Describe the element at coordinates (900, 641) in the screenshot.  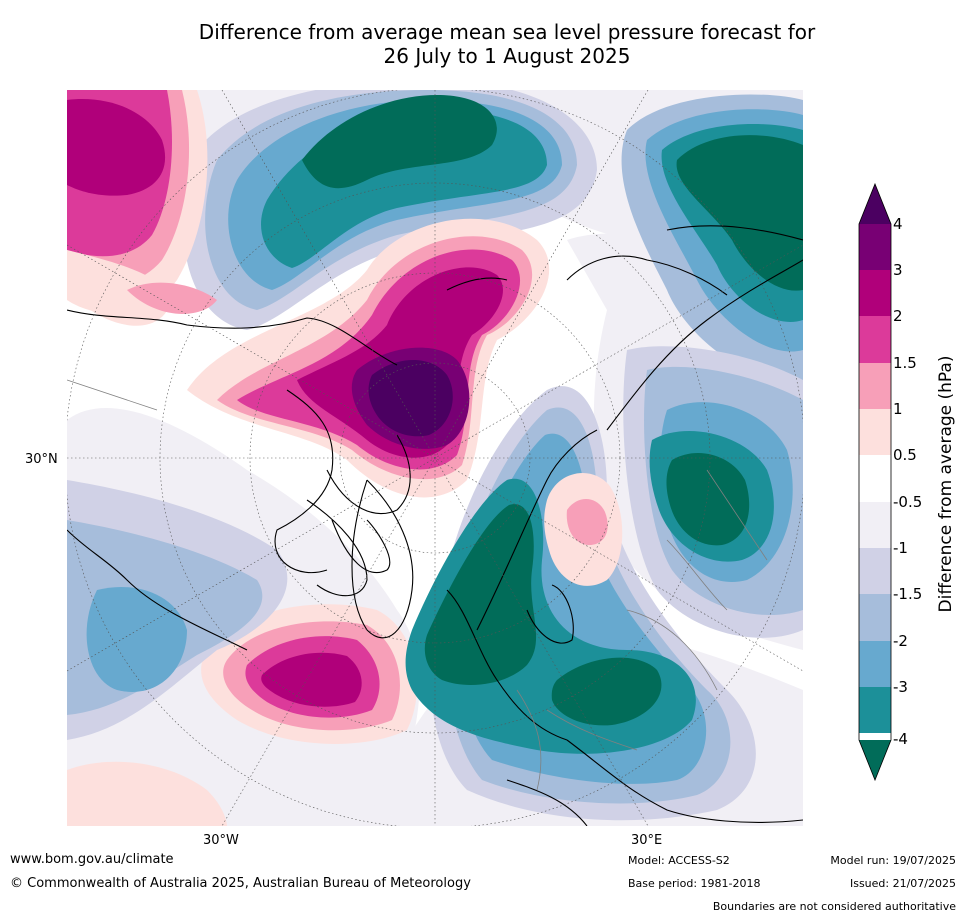
I see `colorbar-tick-label: -2` at that location.